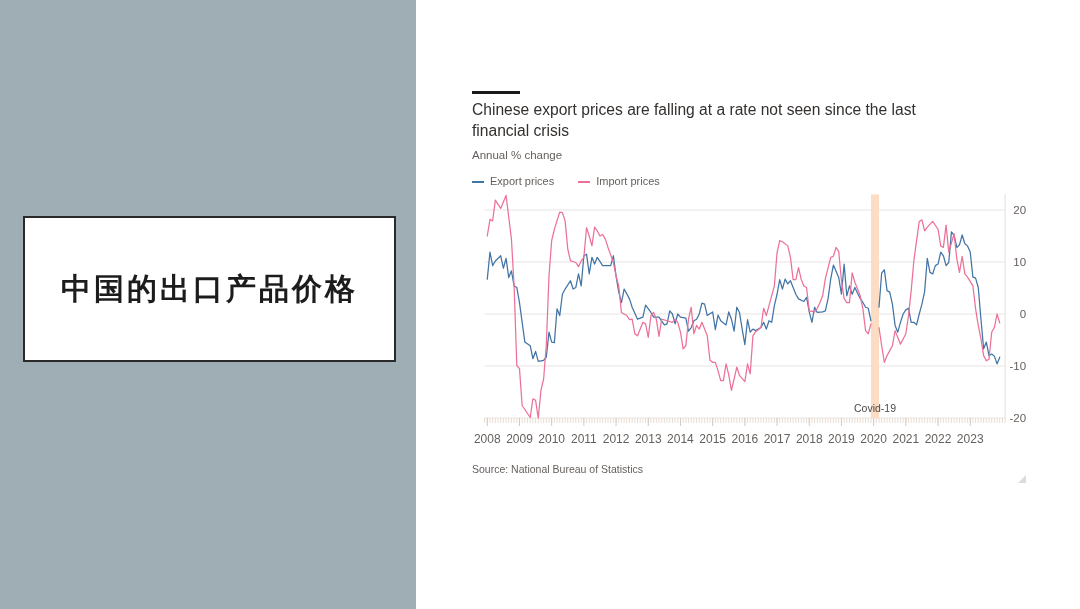 The image size is (1080, 609). What do you see at coordinates (487, 439) in the screenshot?
I see `x-tick-label: 2008` at bounding box center [487, 439].